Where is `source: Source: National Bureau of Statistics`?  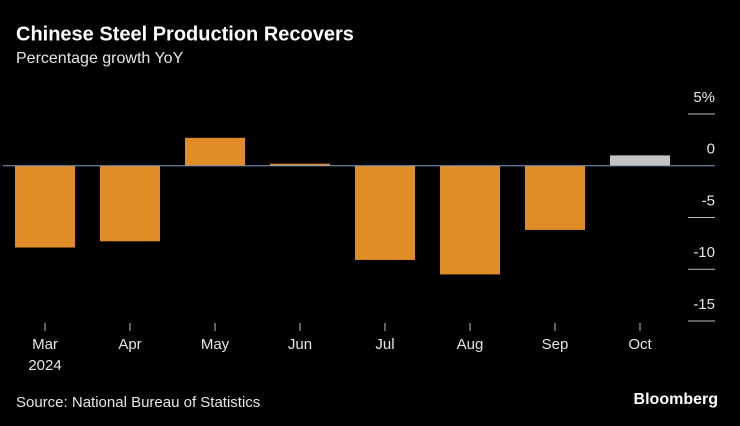 source: Source: National Bureau of Statistics is located at coordinates (138, 402).